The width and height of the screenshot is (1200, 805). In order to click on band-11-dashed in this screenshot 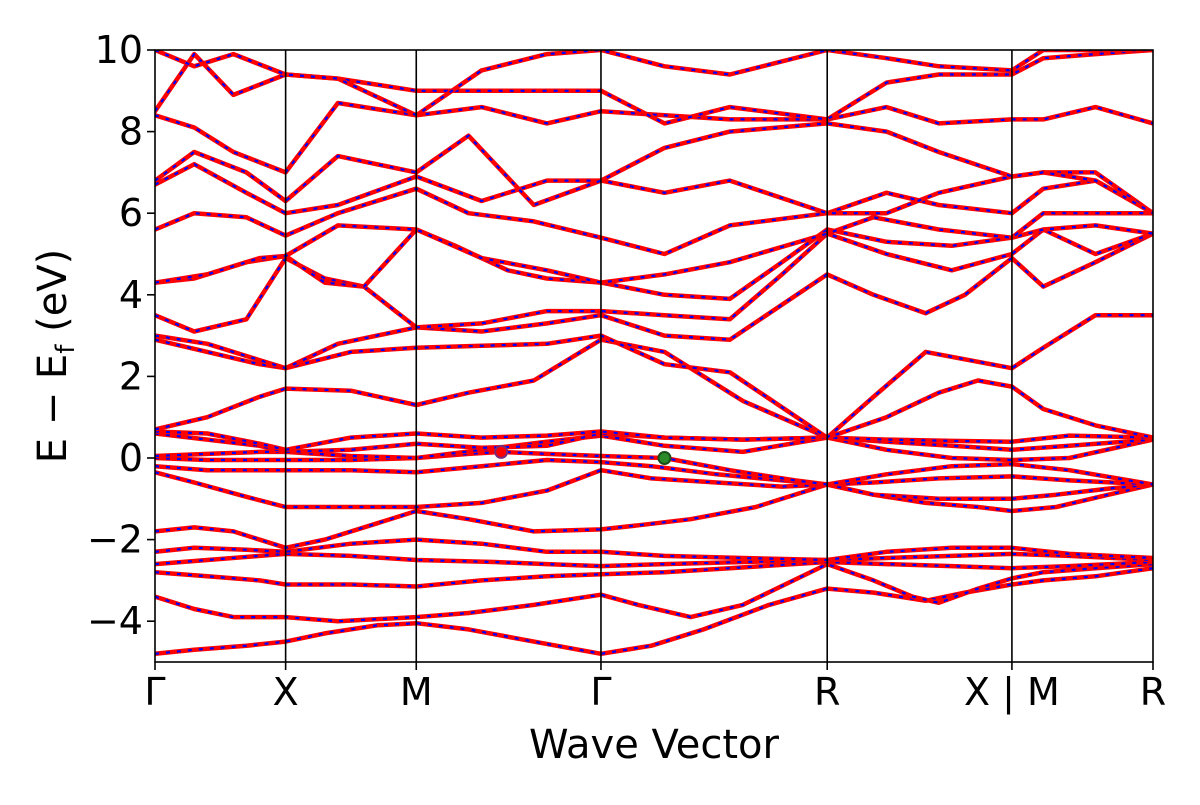, I will do `click(654, 440)`.